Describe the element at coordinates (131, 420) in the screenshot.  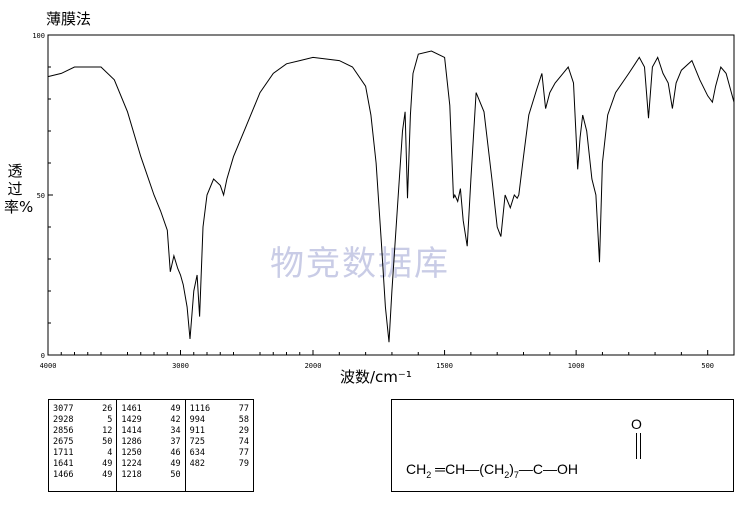
I see `peak-wavenumber: 1429` at that location.